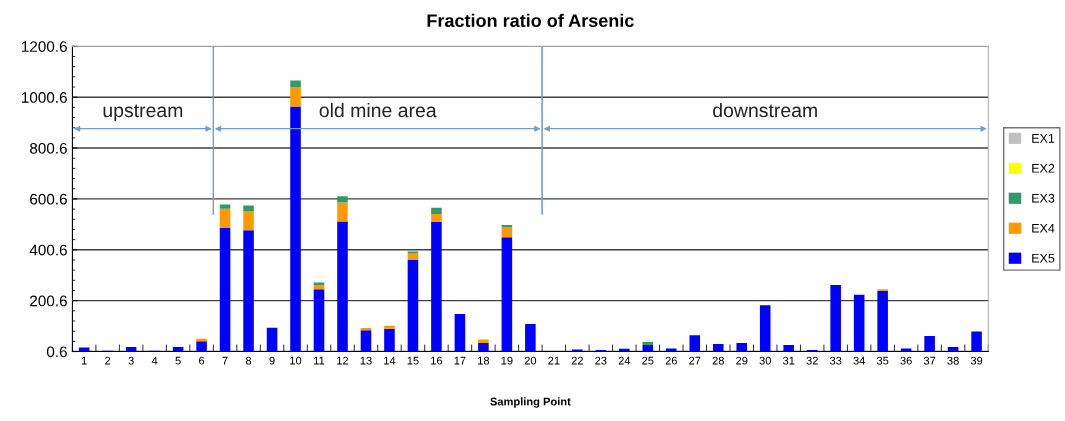 This screenshot has width=1065, height=421. What do you see at coordinates (859, 360) in the screenshot?
I see `x-tick-label: 34` at bounding box center [859, 360].